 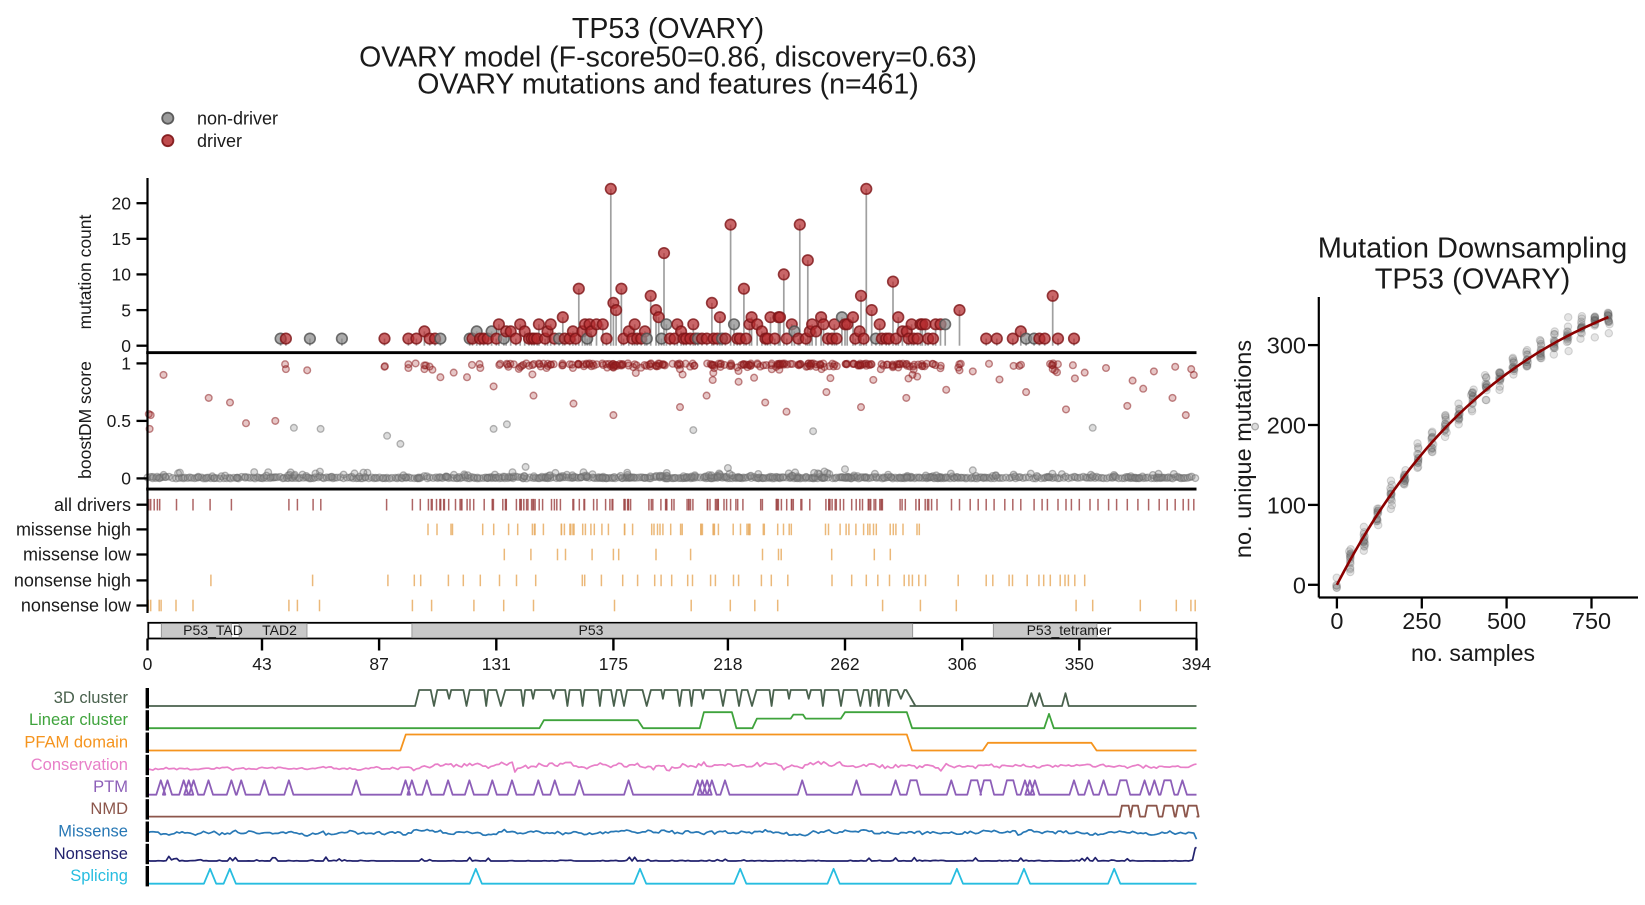 What do you see at coordinates (85, 271) in the screenshot?
I see `svg-text: mutation count` at bounding box center [85, 271].